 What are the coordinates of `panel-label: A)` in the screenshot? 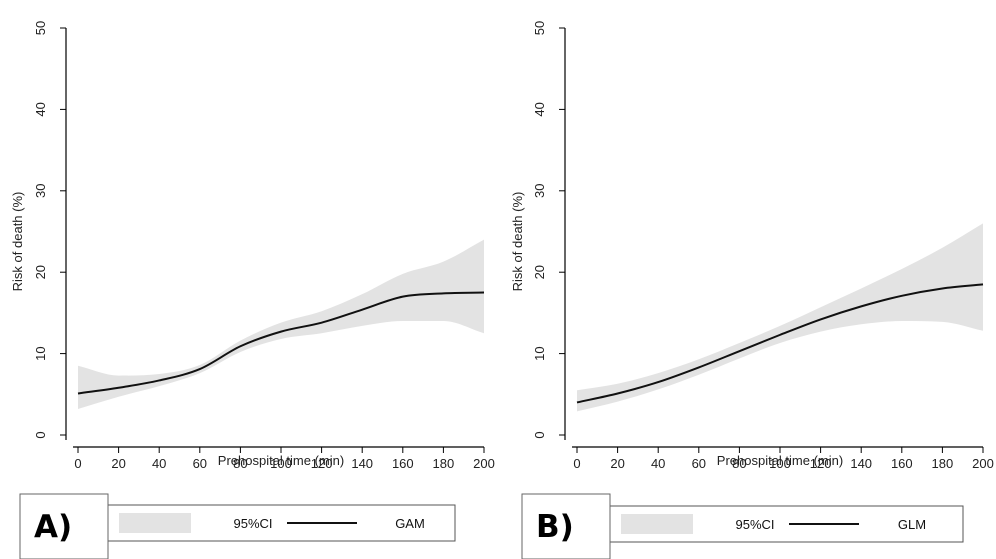 It's located at (53, 527).